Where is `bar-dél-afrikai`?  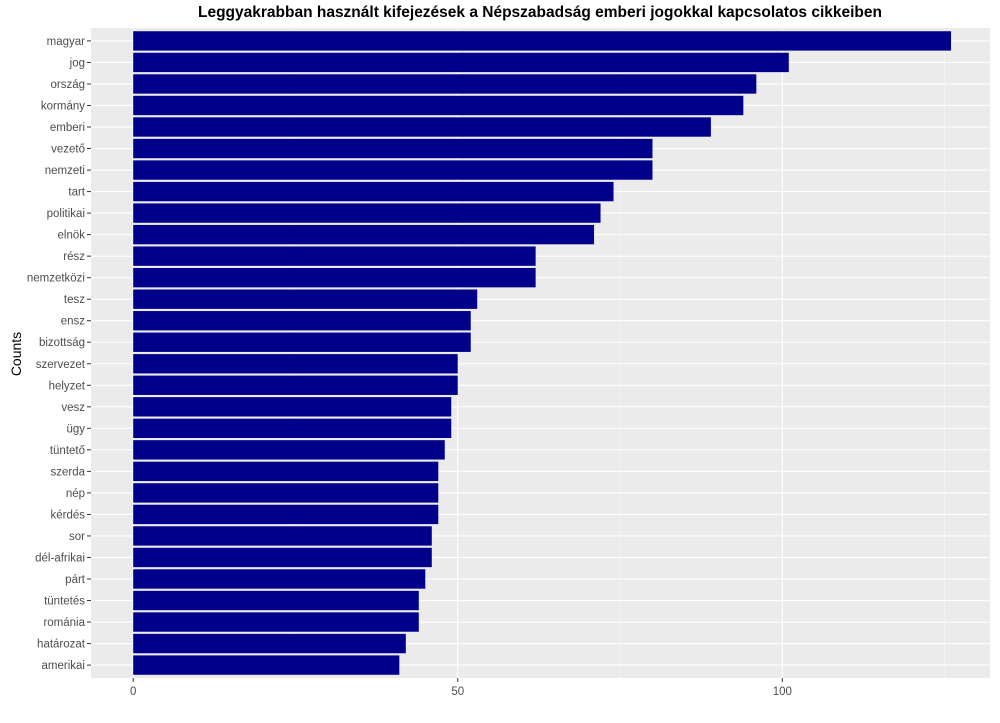 bar-dél-afrikai is located at coordinates (282, 557).